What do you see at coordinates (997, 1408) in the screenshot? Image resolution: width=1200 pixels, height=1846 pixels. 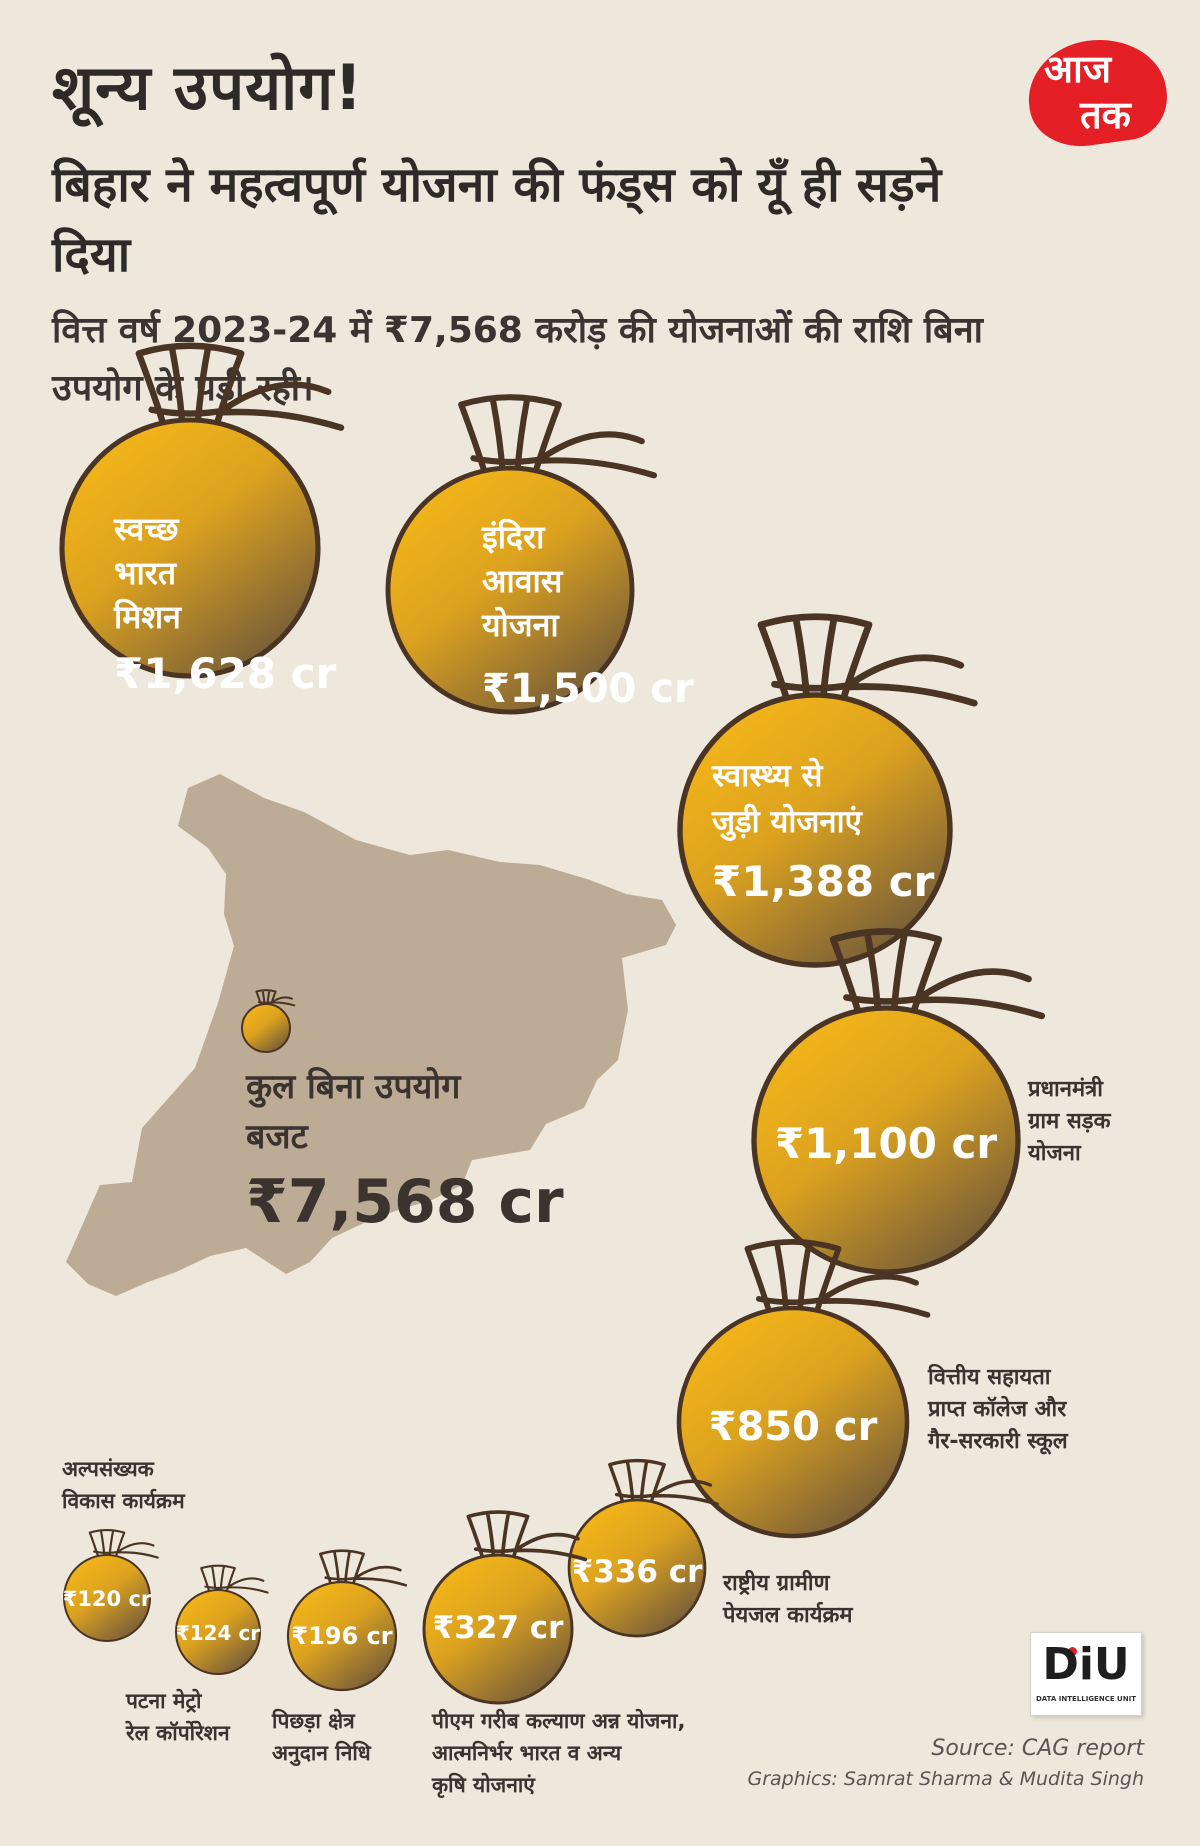 I see `bubble-aided-colleges-label-line-2: प्राप्त कॉलेज और` at bounding box center [997, 1408].